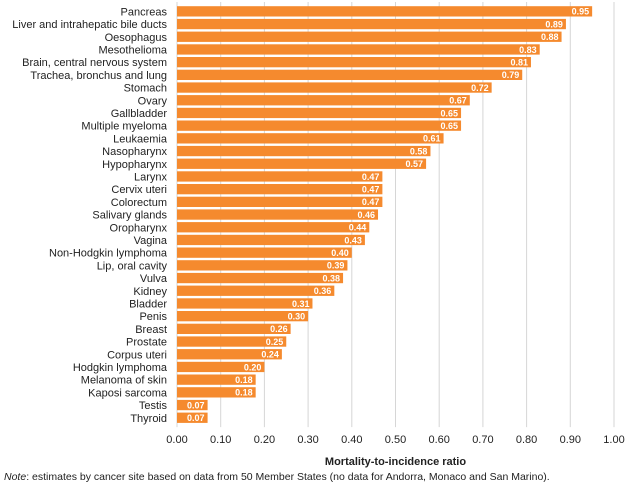  I want to click on bar-value-label: 0.88, so click(550, 37).